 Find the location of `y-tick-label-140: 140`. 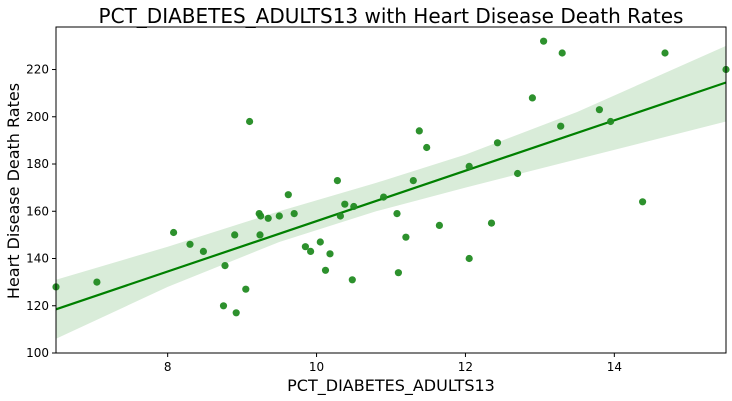

y-tick-label-140: 140 is located at coordinates (37, 259).